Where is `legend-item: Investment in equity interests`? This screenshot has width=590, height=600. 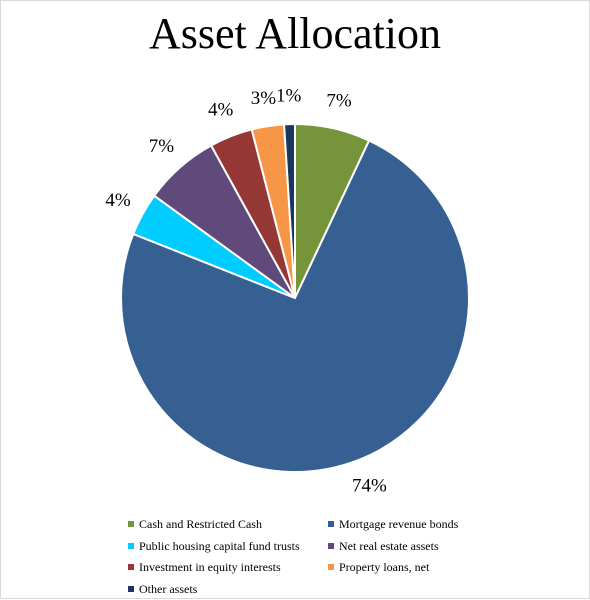
legend-item: Investment in equity interests is located at coordinates (204, 568).